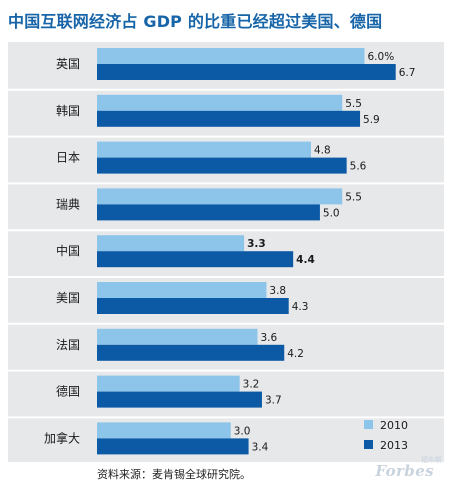 The width and height of the screenshot is (450, 485). I want to click on category-label: 美国, so click(68, 298).